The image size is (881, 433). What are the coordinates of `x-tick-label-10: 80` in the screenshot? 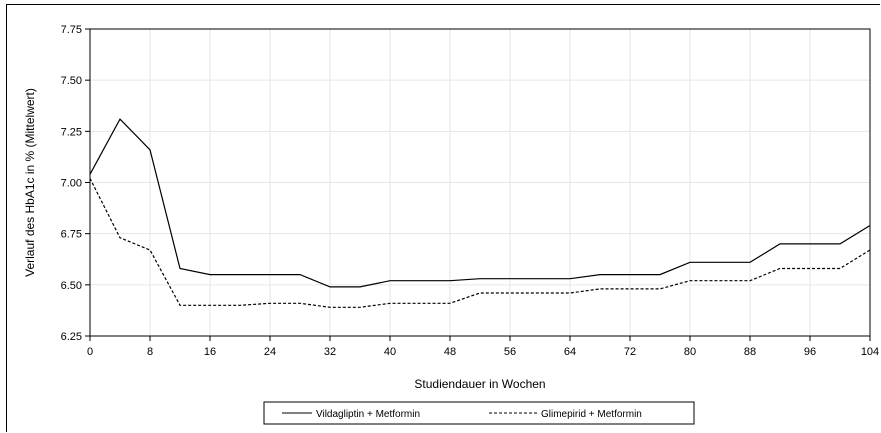 It's located at (690, 352).